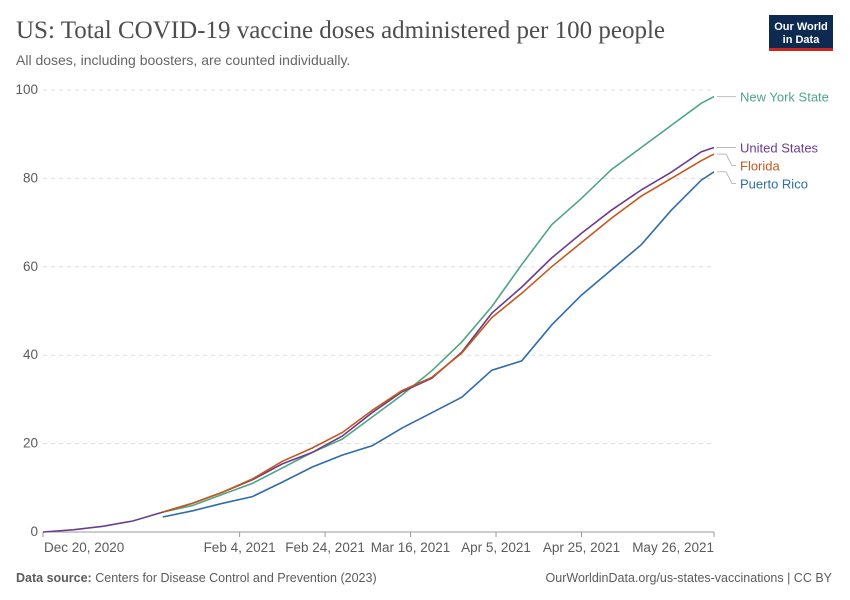  I want to click on logo-text: in Data, so click(802, 40).